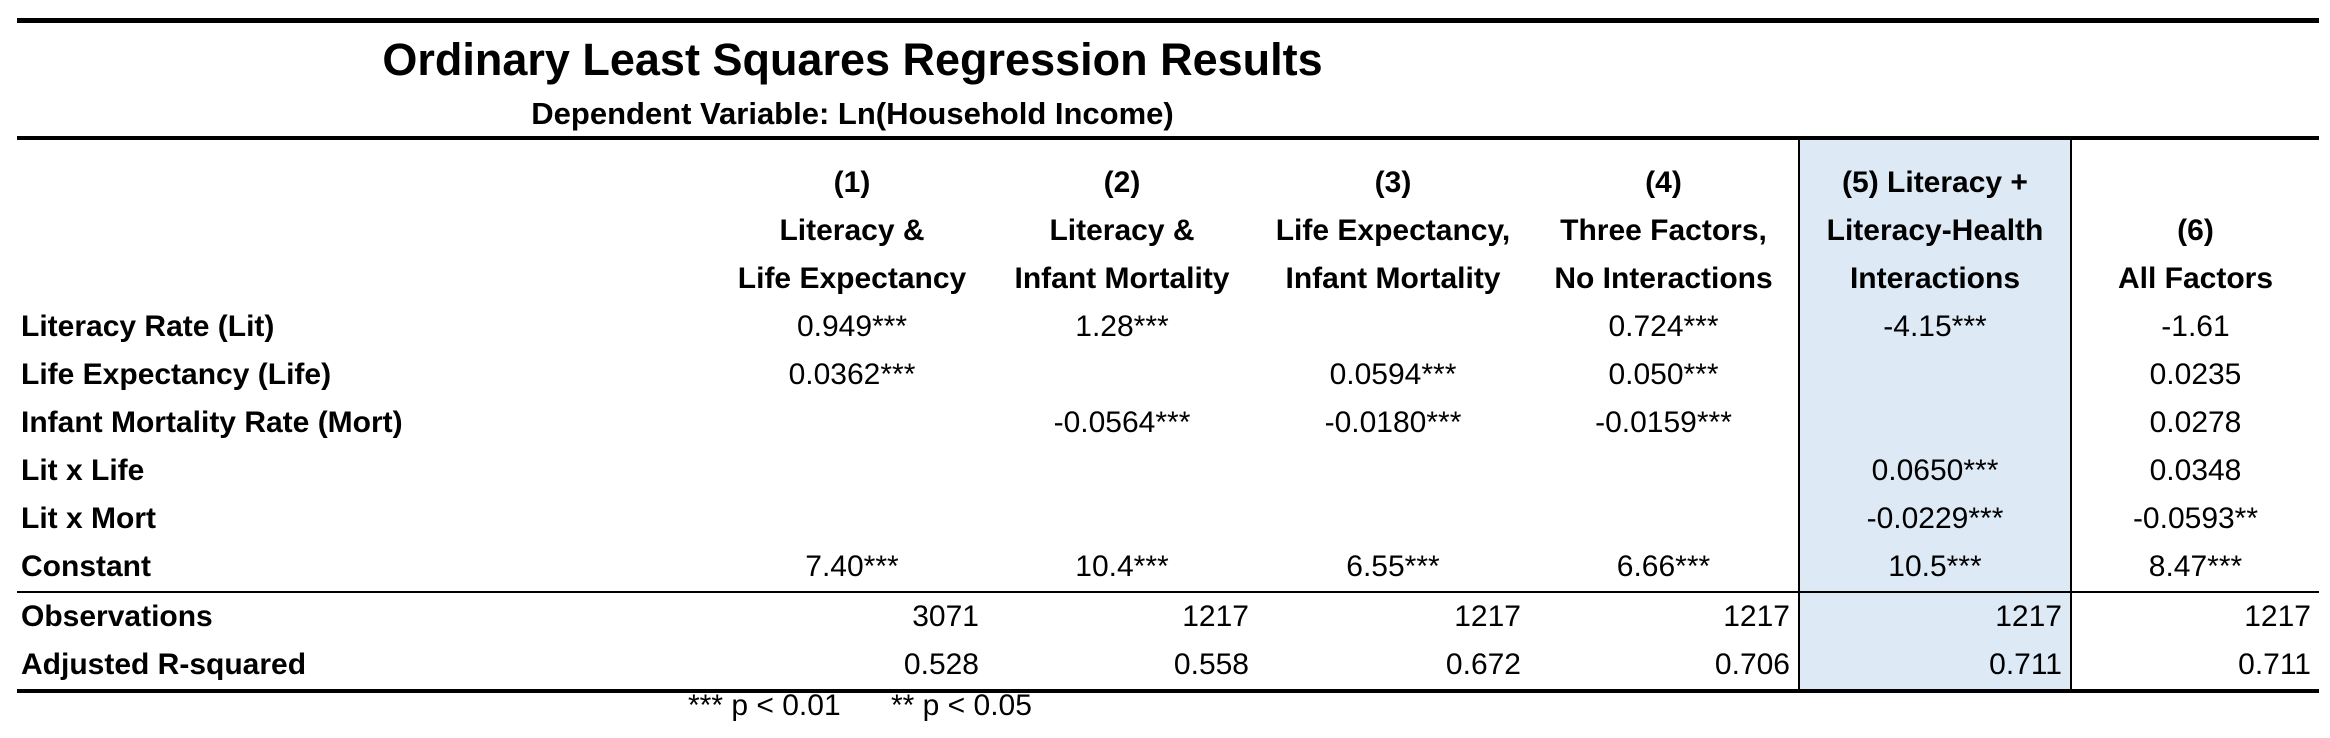 The image size is (2330, 738). Describe the element at coordinates (1393, 422) in the screenshot. I see `table-cell: -0.0180***` at that location.